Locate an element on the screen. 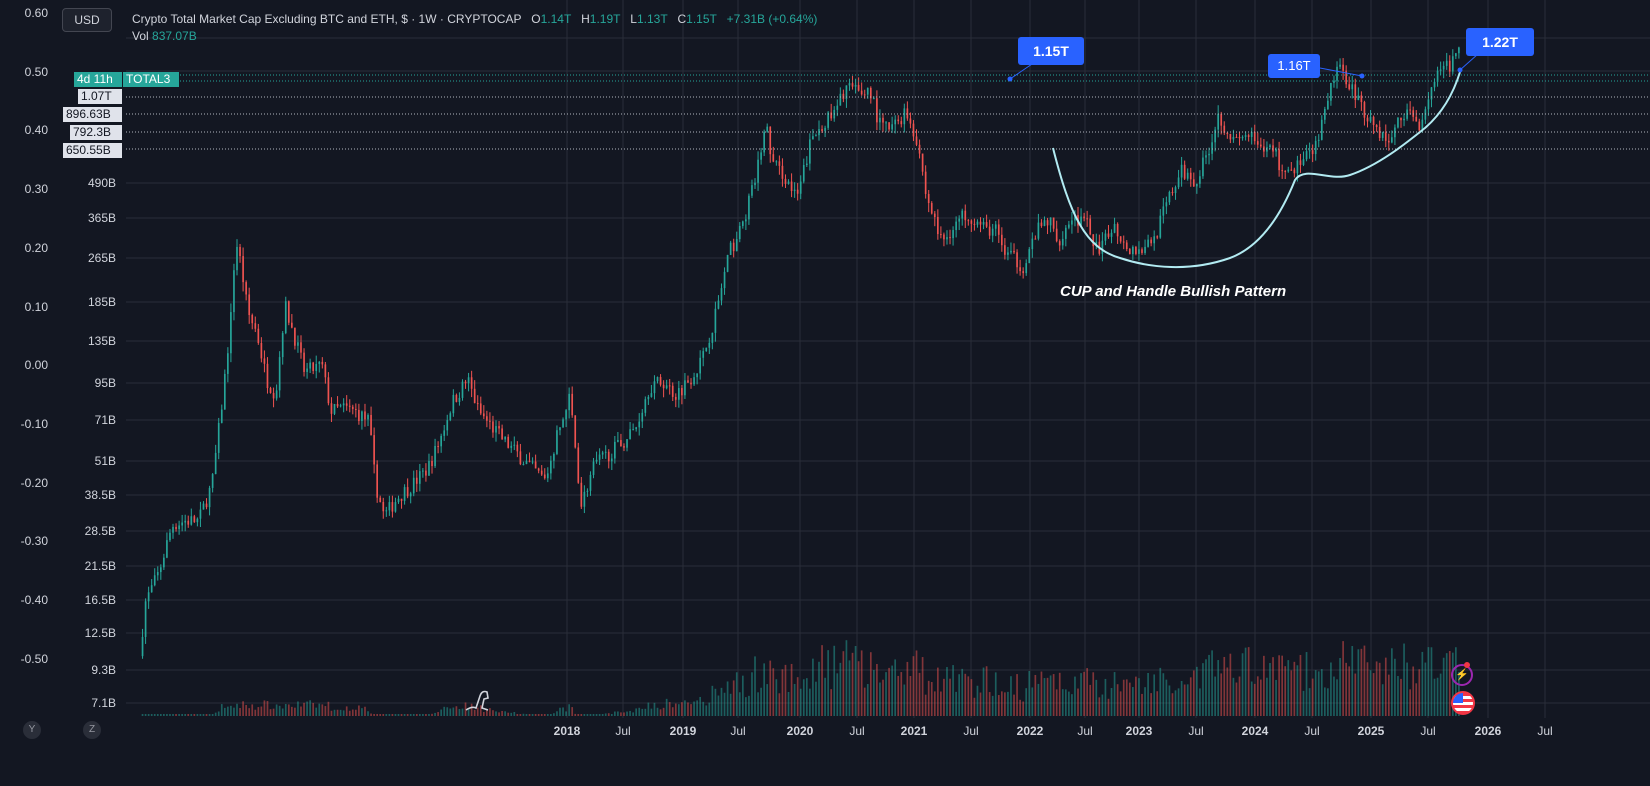 Image resolution: width=1650 pixels, height=786 pixels. currency-button: USD is located at coordinates (87, 20).